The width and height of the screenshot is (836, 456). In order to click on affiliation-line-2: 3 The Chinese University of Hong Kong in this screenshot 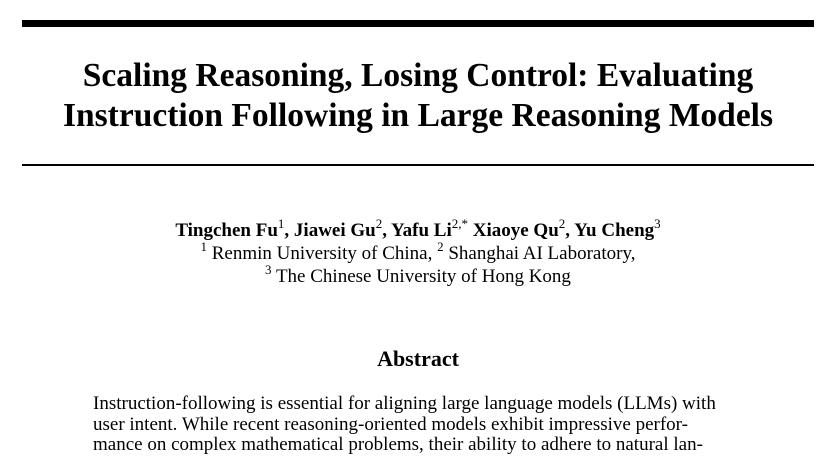, I will do `click(418, 274)`.